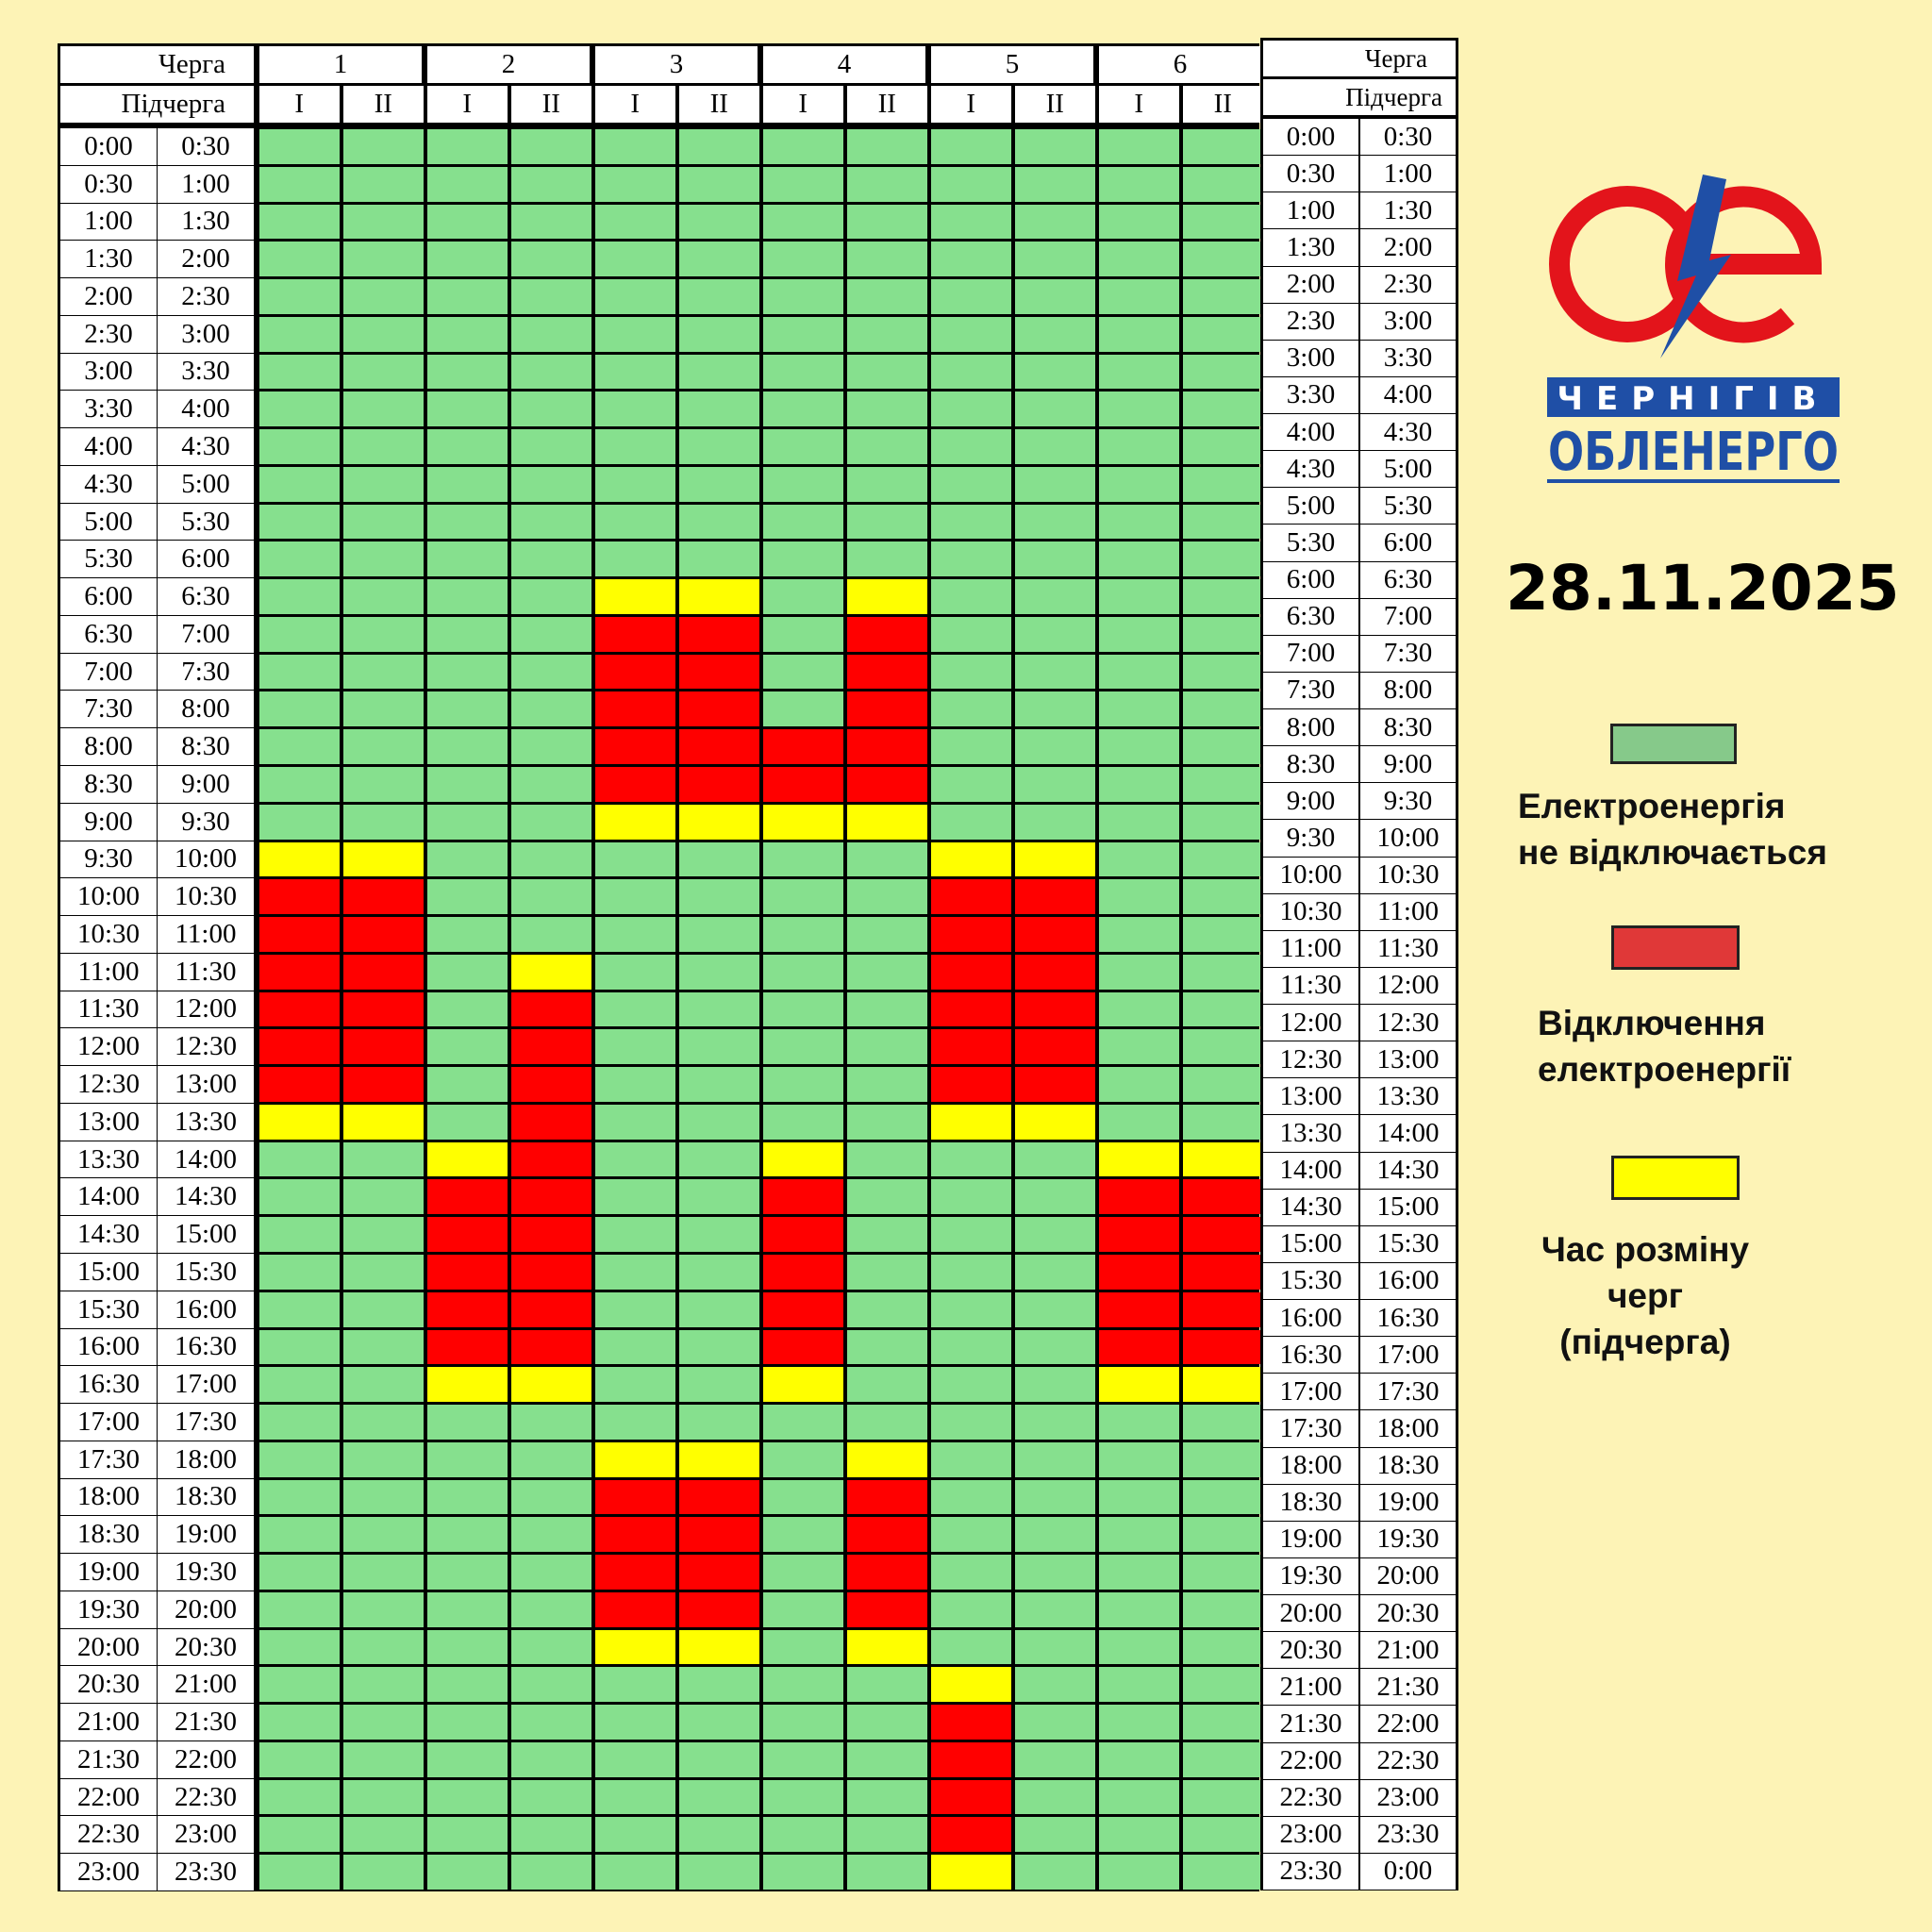 The height and width of the screenshot is (1932, 1932). I want to click on time-end: 8:30, so click(1408, 728).